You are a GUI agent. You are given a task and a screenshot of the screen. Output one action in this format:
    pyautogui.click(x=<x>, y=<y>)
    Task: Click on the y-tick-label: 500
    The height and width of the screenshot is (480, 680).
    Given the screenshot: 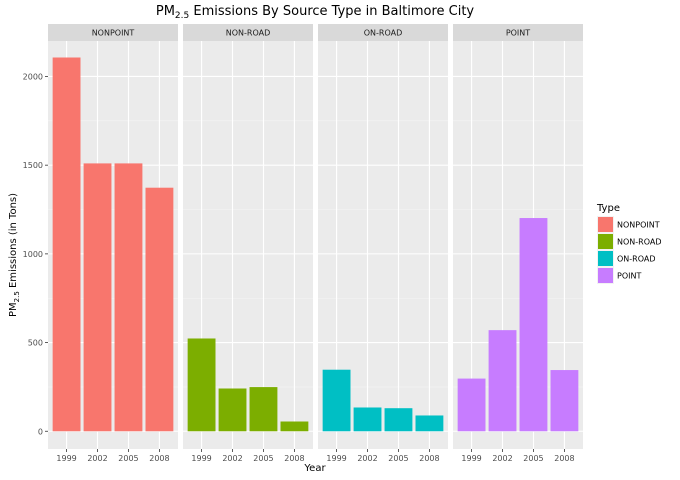 What is the action you would take?
    pyautogui.click(x=35, y=343)
    